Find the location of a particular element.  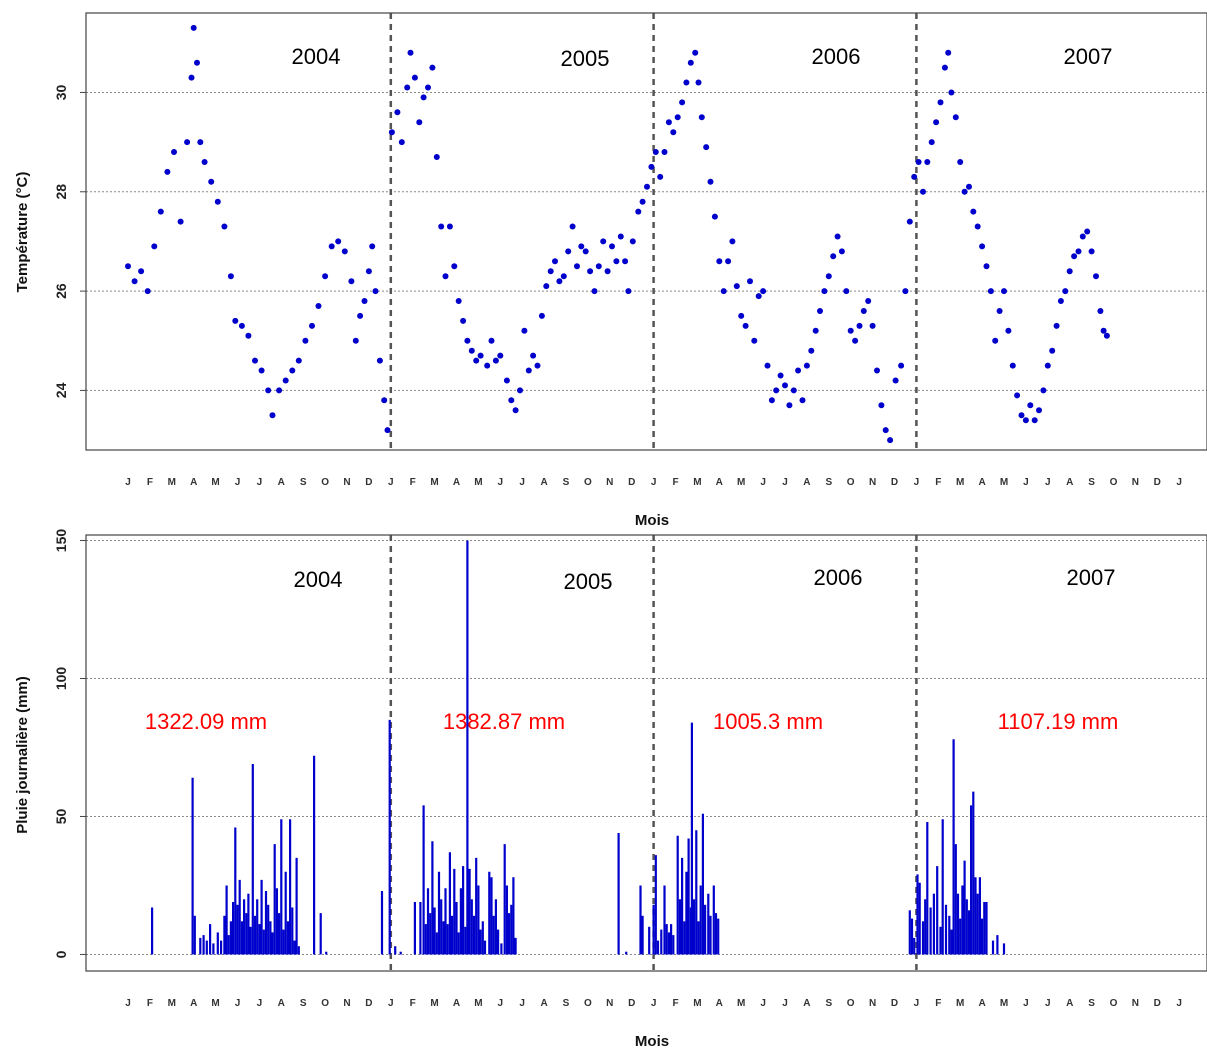

rainfall-month-tick-label: F is located at coordinates (413, 1003).